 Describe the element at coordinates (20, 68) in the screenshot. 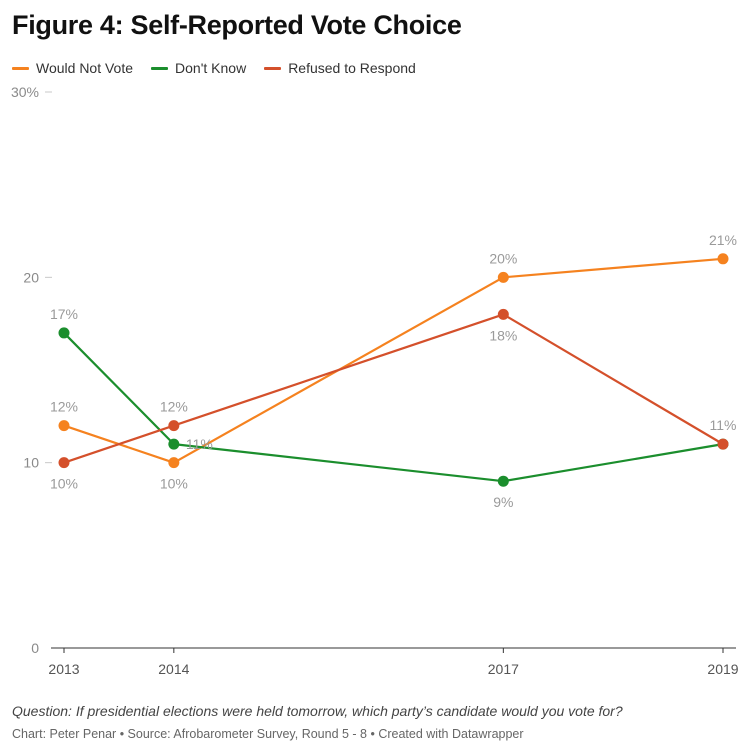

I see `legend-swatch-would-not-vote` at that location.